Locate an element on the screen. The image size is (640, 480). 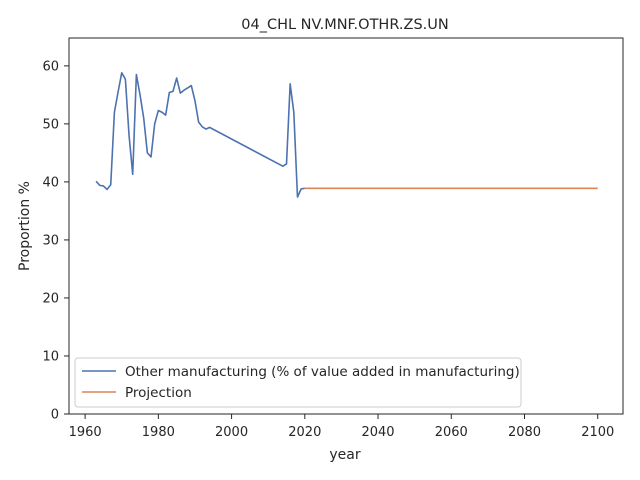
x-tick-label: 2060 is located at coordinates (451, 432).